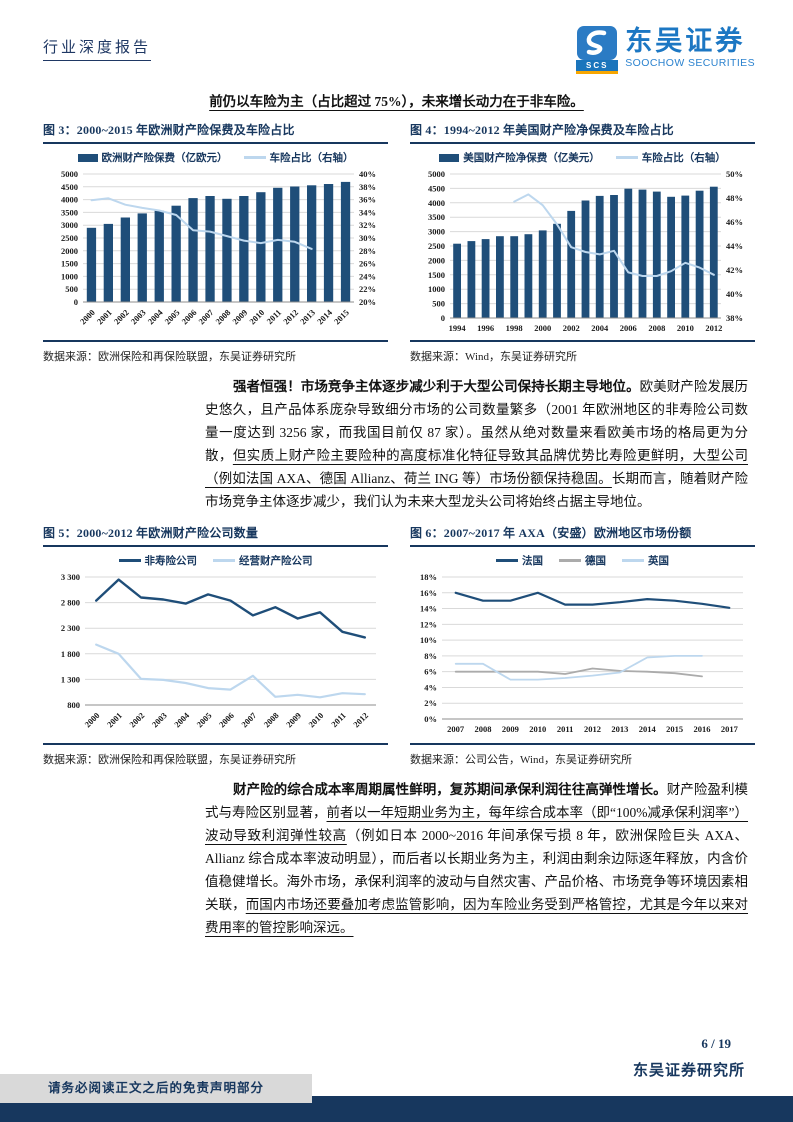  I want to click on legend-item: 非寿险公司, so click(158, 560).